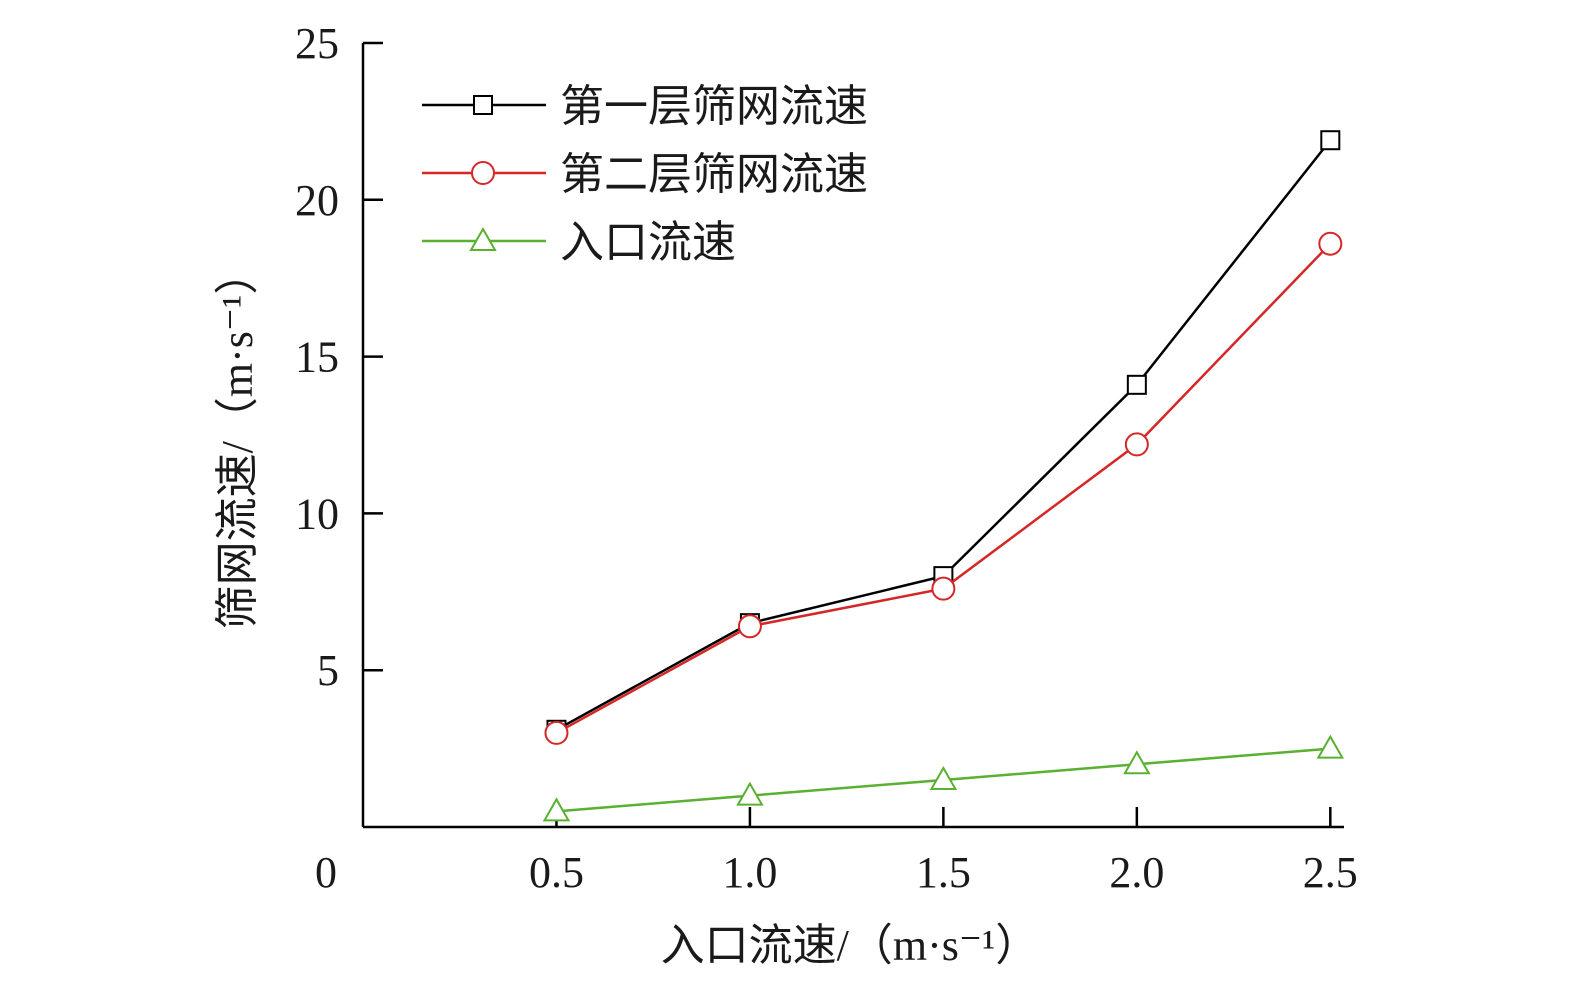 Image resolution: width=1575 pixels, height=994 pixels. Describe the element at coordinates (749, 872) in the screenshot. I see `x-tick-label: 1.0` at that location.